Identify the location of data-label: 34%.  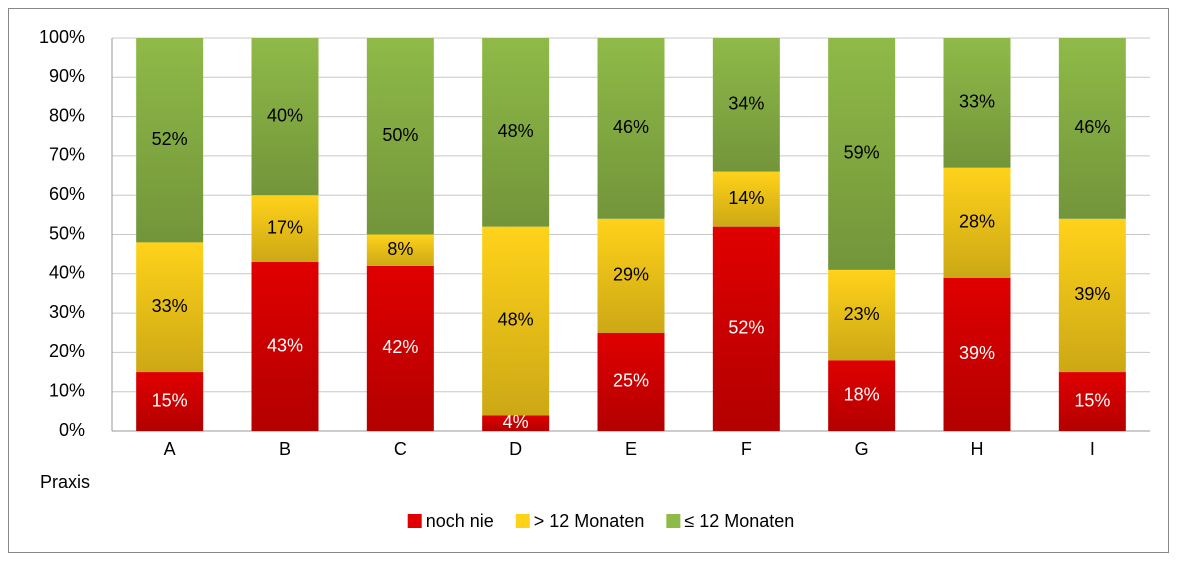
(746, 104).